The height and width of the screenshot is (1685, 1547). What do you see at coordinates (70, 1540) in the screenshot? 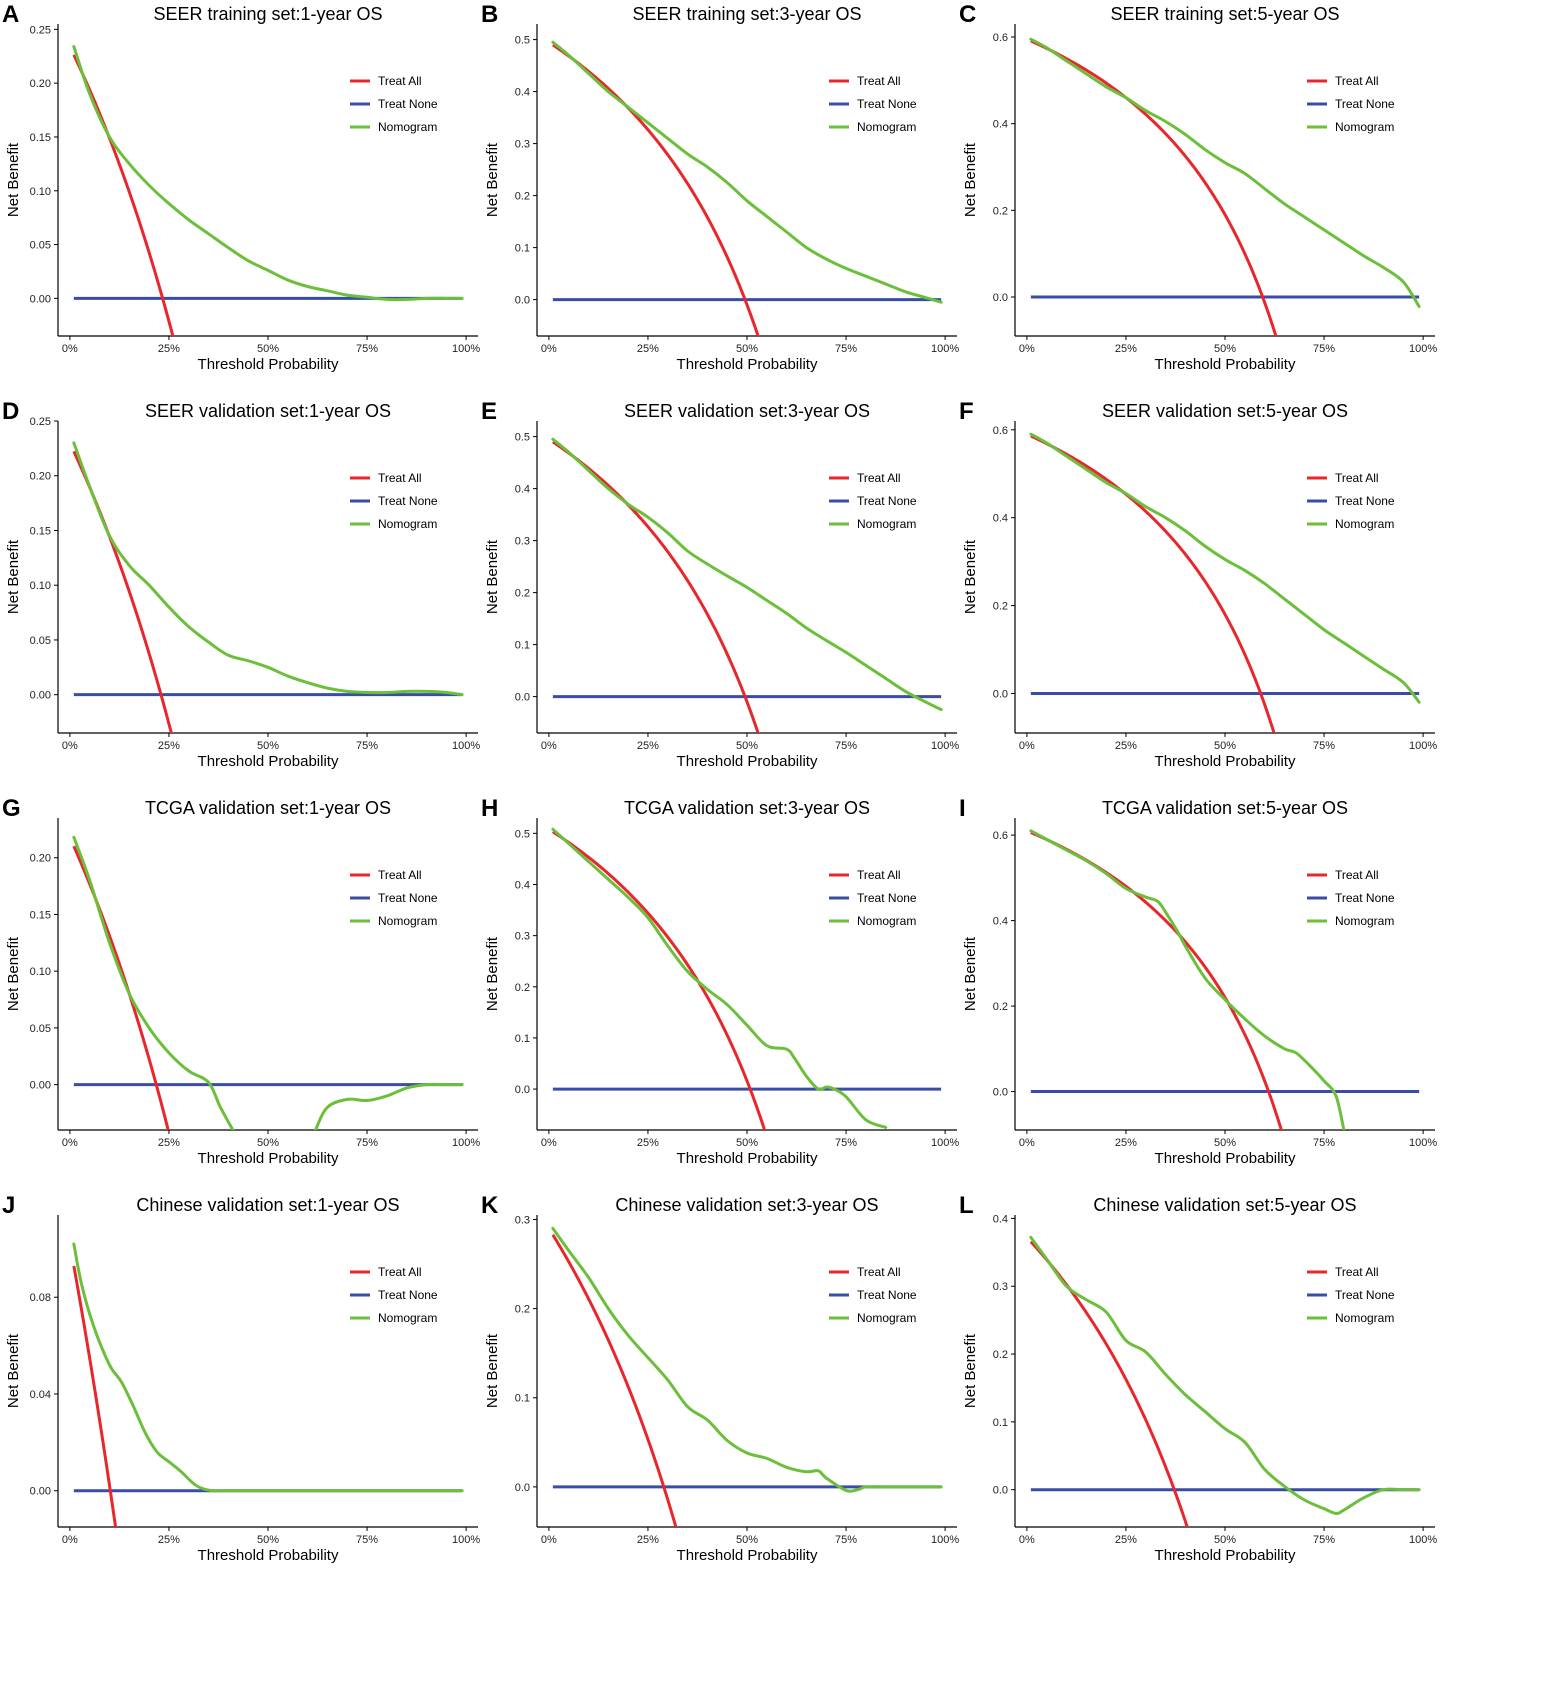
I see `panel-j-x-tick-label: 0%` at bounding box center [70, 1540].